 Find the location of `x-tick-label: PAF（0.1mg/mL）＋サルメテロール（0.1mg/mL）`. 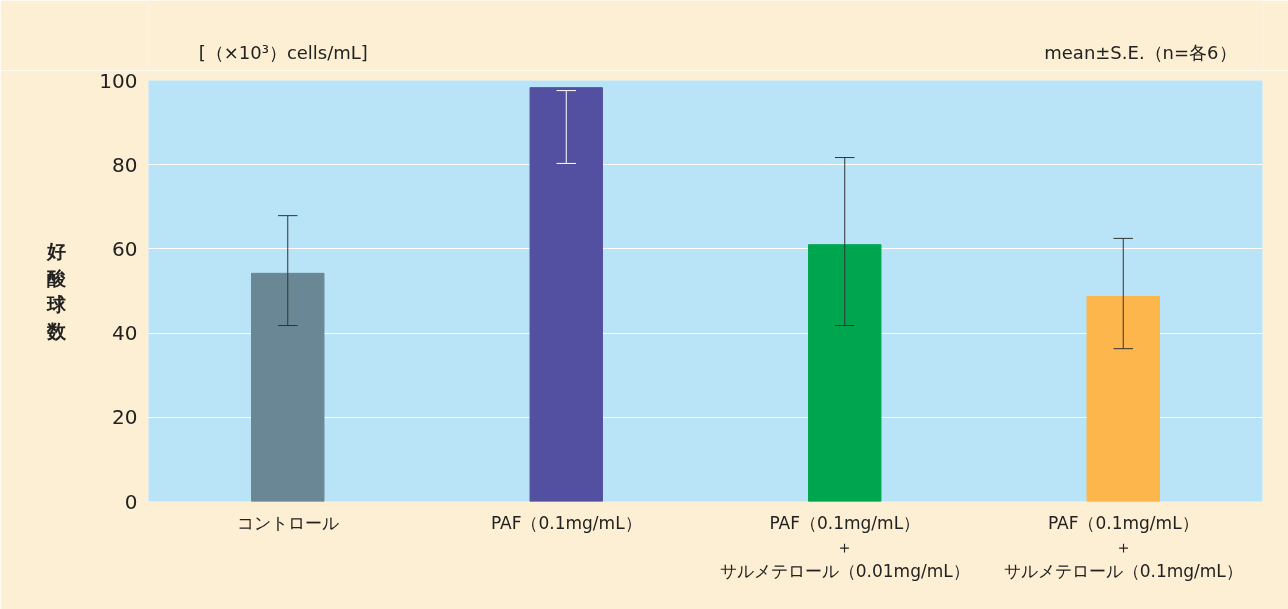

x-tick-label: PAF（0.1mg/mL）＋サルメテロール（0.1mg/mL） is located at coordinates (1123, 546).